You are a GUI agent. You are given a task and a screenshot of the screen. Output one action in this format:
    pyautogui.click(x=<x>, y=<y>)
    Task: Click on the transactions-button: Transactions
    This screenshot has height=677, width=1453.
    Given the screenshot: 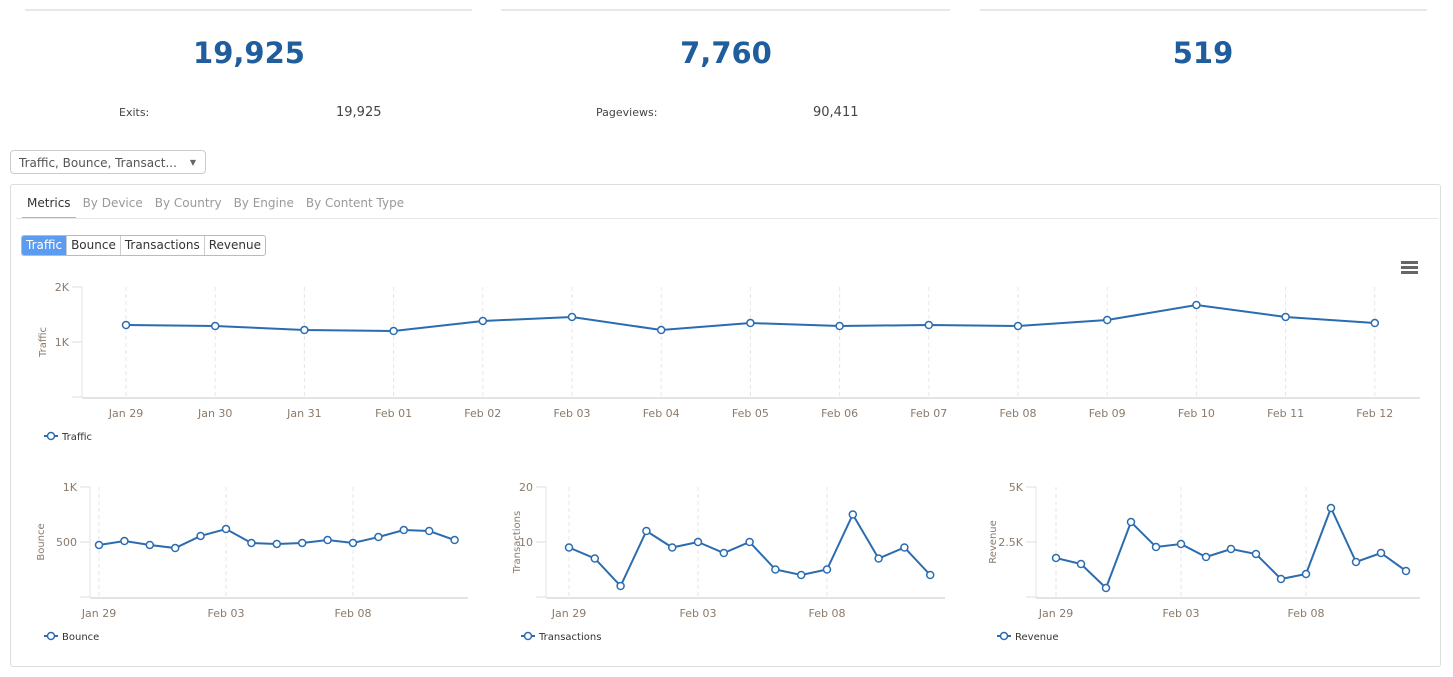 What is the action you would take?
    pyautogui.click(x=161, y=245)
    